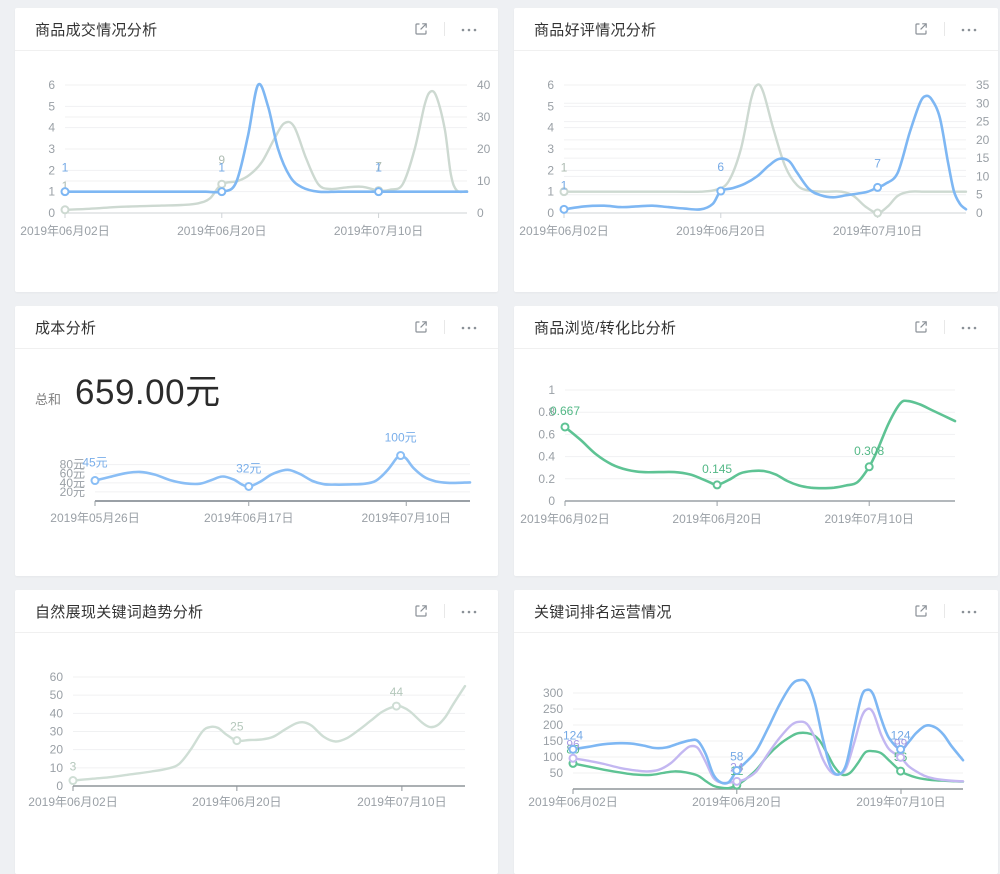 The width and height of the screenshot is (1000, 874). I want to click on x-axis-label: 2019年07月10日, so click(406, 518).